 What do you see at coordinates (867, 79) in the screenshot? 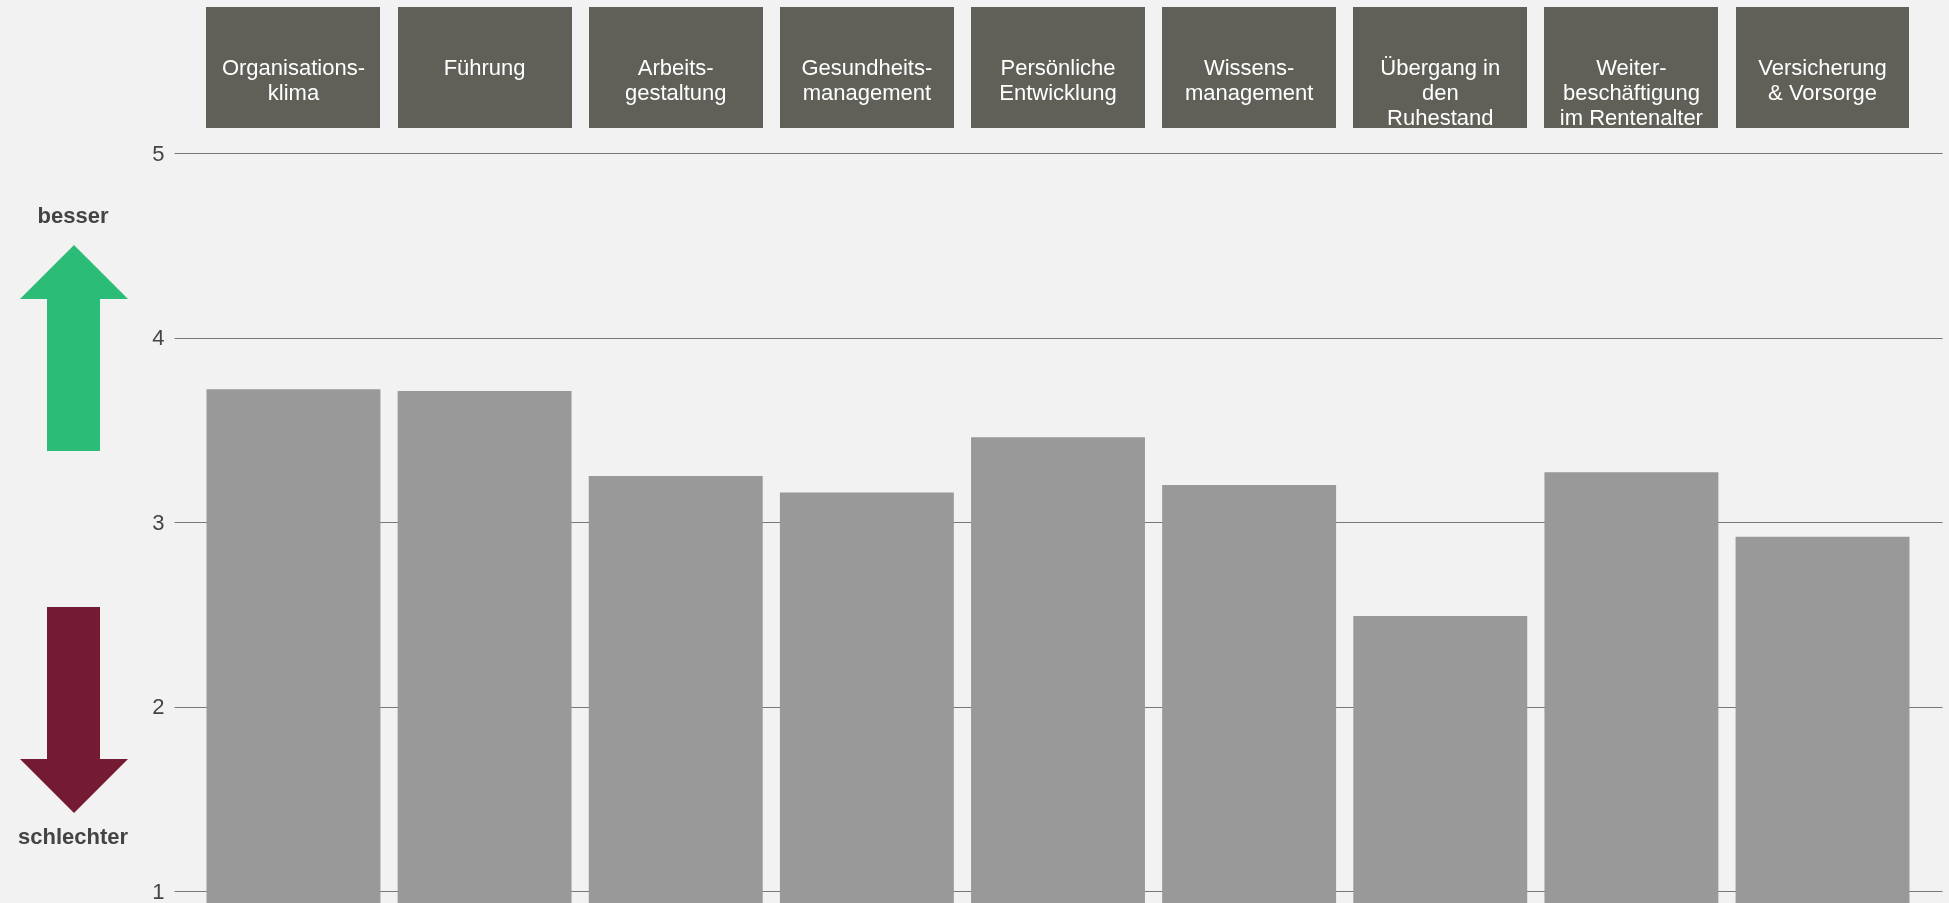
I see `x-tick-label: Gesundheits- management` at bounding box center [867, 79].